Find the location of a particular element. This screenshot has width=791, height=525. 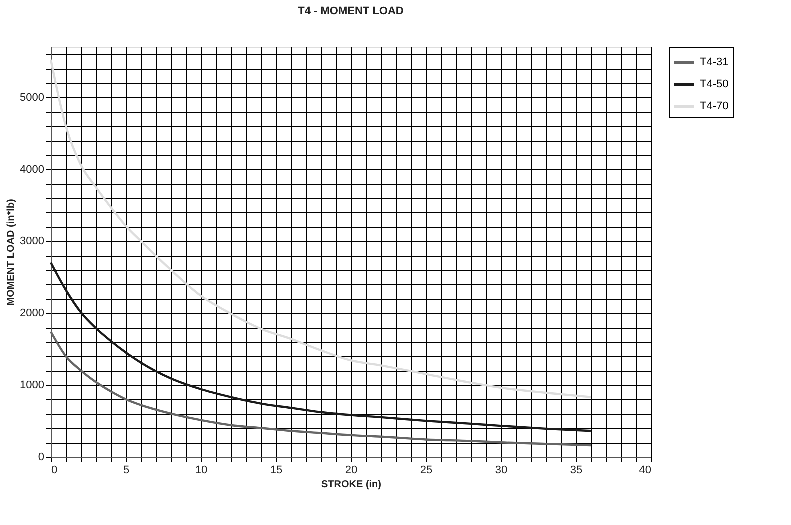

y-tick-label: 1000 is located at coordinates (32, 386).